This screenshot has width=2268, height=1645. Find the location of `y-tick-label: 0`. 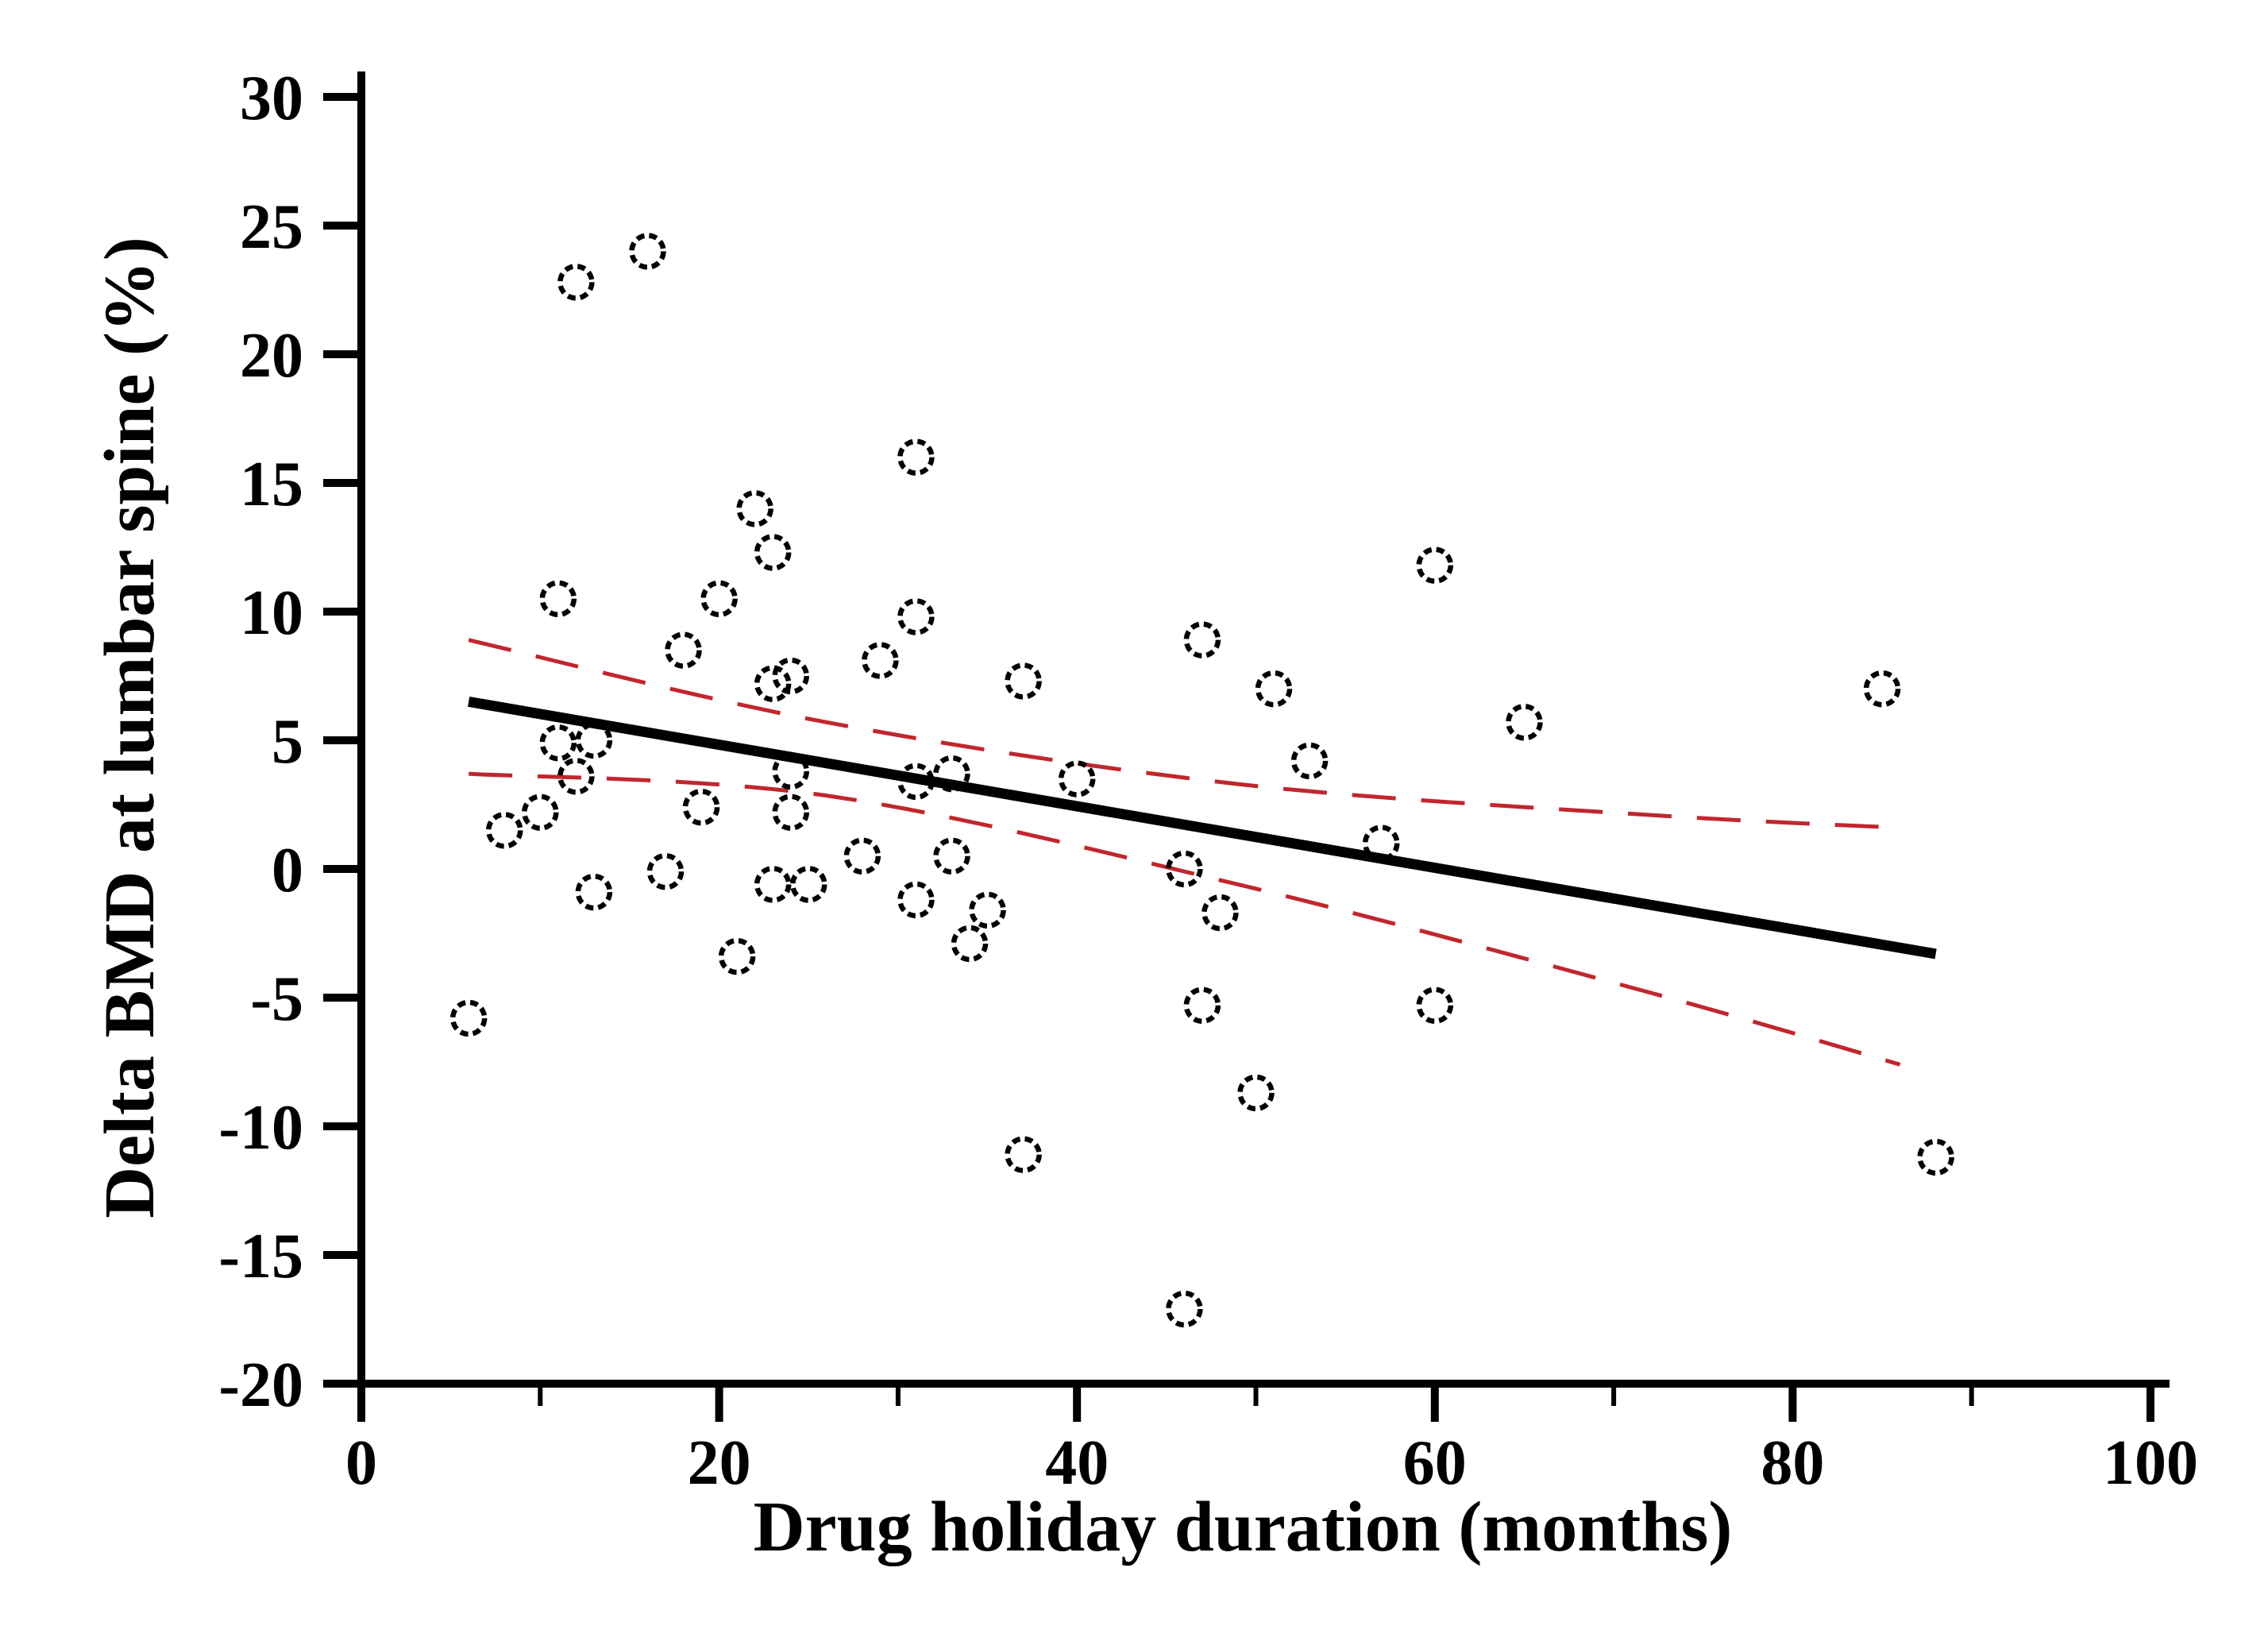

y-tick-label: 0 is located at coordinates (287, 871).